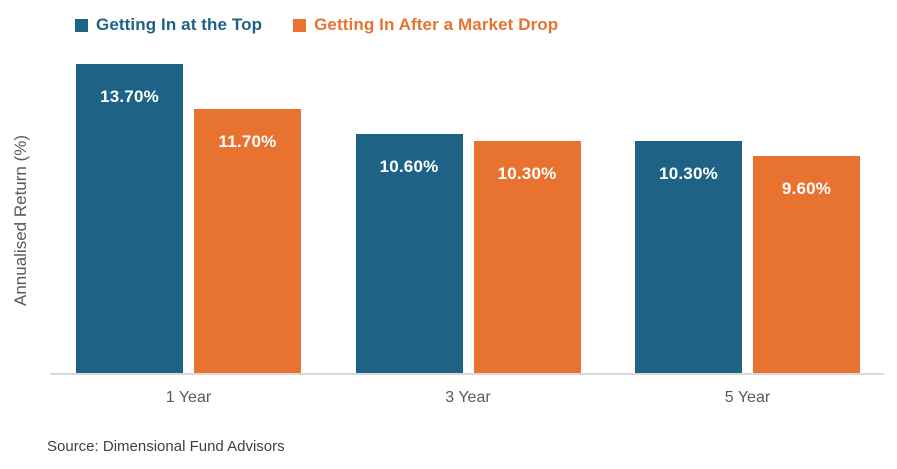 Image resolution: width=897 pixels, height=469 pixels. Describe the element at coordinates (300, 25) in the screenshot. I see `legend-swatch-orange-icon` at that location.